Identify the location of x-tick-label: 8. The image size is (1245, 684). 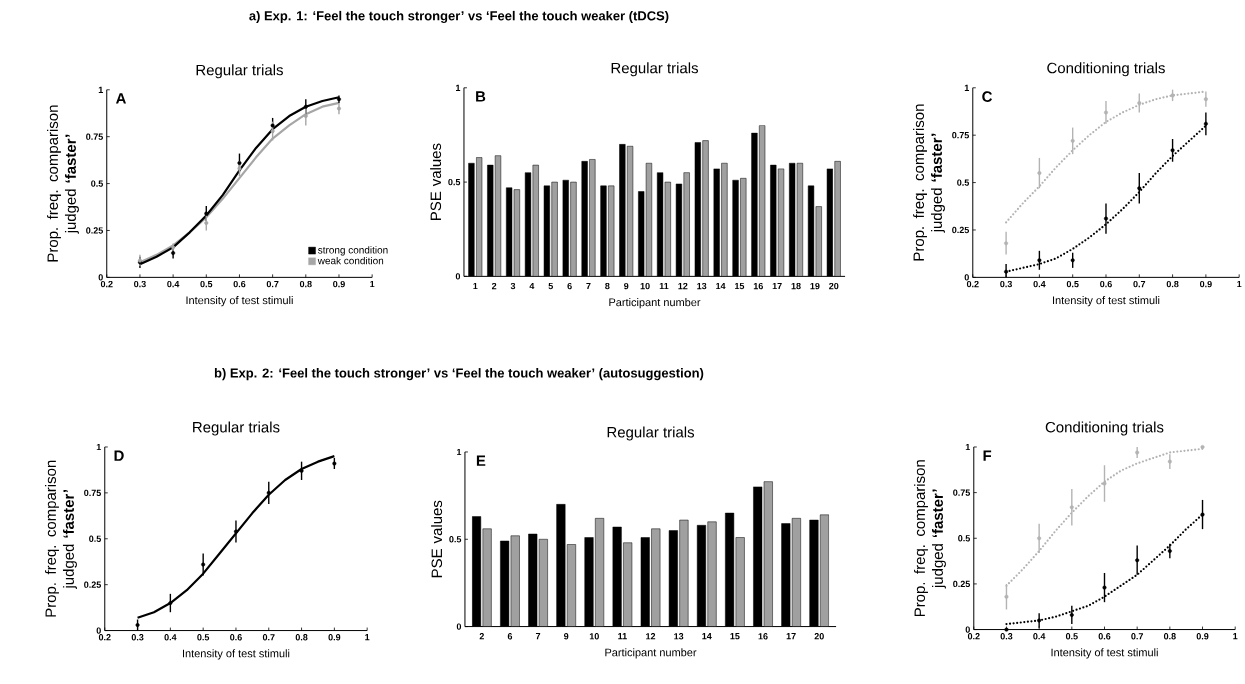
(607, 286).